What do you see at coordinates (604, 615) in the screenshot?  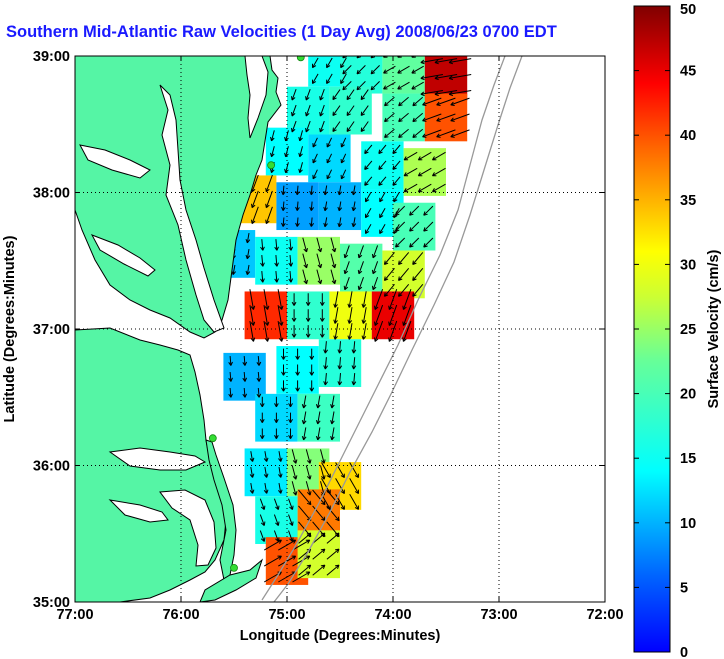 I see `x-tick-label: 72:00` at bounding box center [604, 615].